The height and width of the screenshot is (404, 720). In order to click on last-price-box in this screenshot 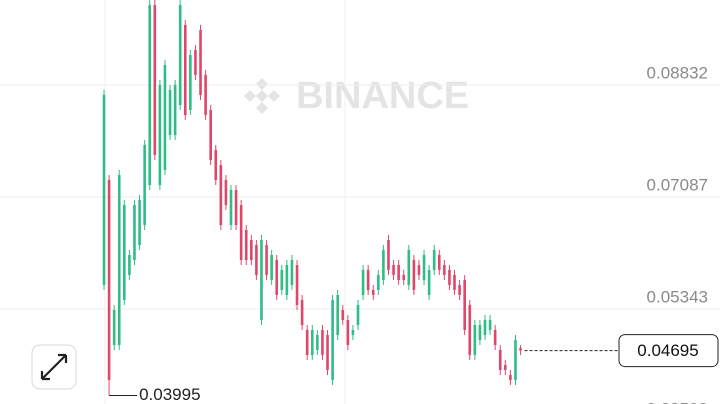, I will do `click(668, 351)`.